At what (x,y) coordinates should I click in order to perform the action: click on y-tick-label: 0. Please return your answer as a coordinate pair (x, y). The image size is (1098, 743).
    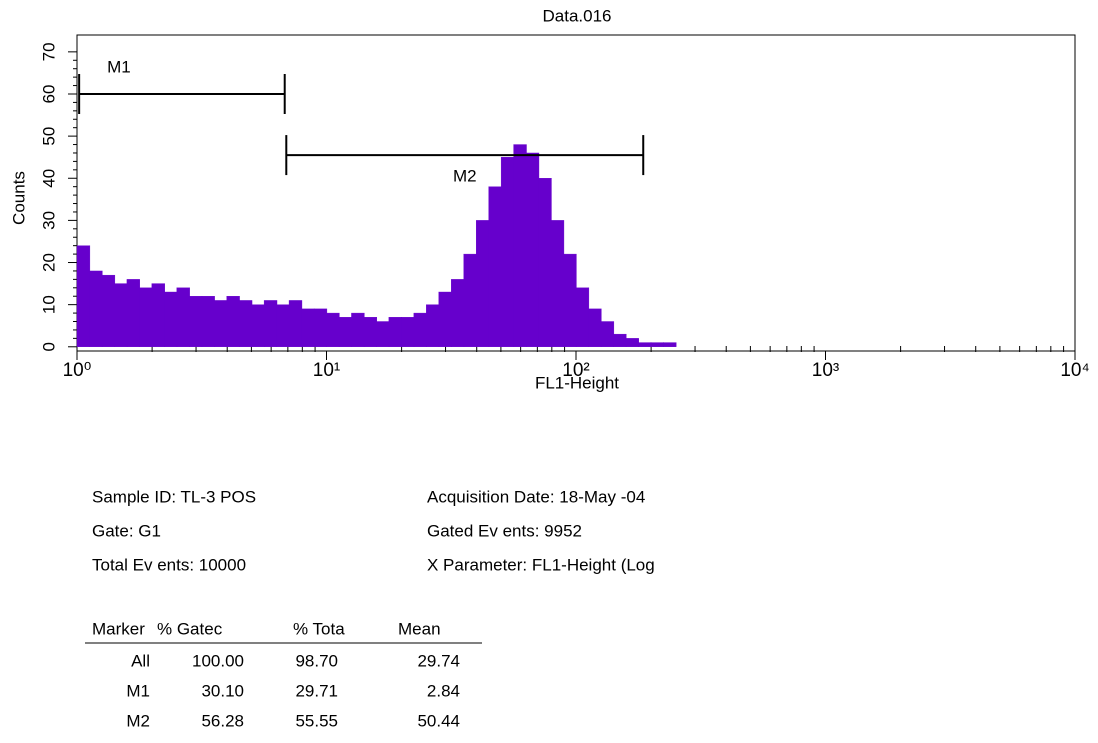
    Looking at the image, I should click on (48, 346).